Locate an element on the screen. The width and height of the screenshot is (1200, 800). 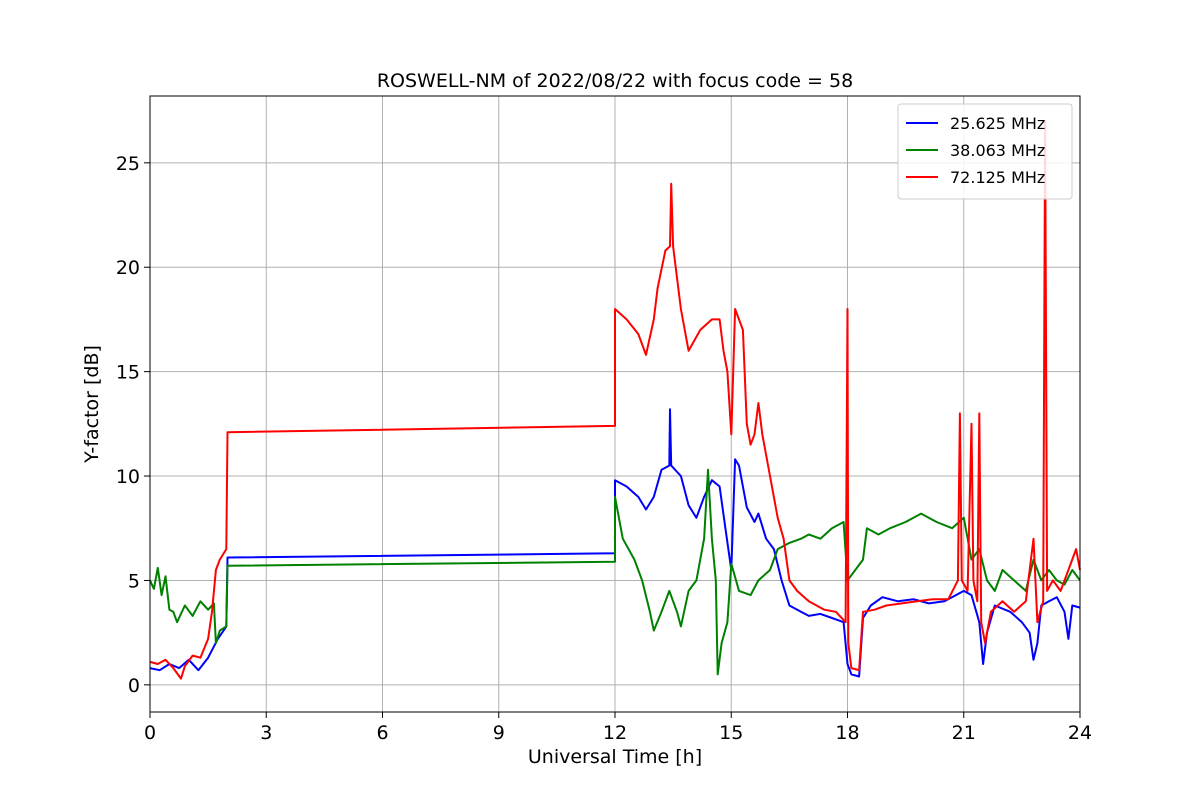
y-axis-label: Y-factor [dB] is located at coordinates (92, 404).